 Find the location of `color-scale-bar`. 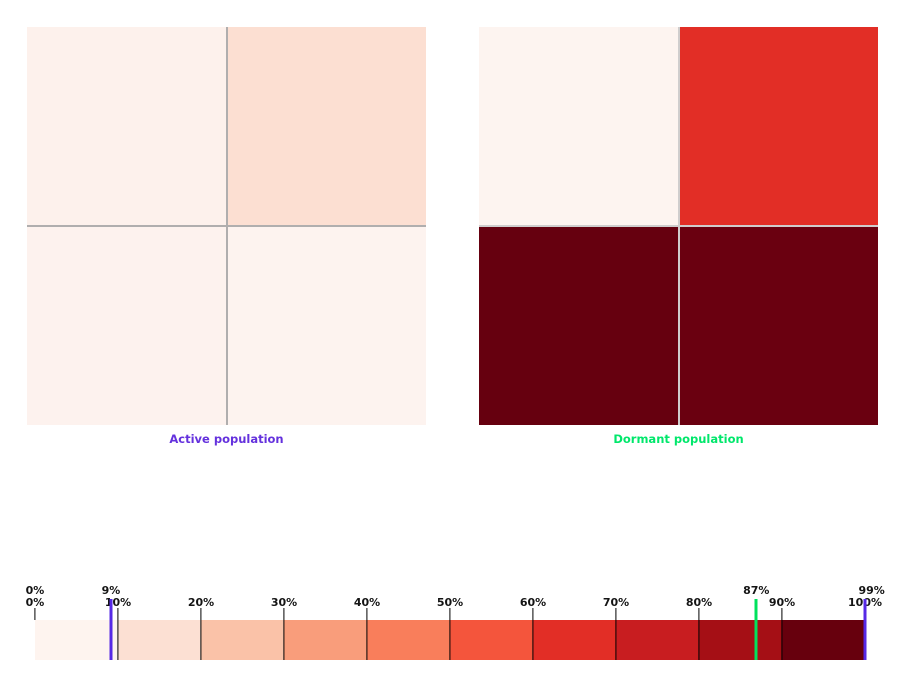

color-scale-bar is located at coordinates (450, 640).